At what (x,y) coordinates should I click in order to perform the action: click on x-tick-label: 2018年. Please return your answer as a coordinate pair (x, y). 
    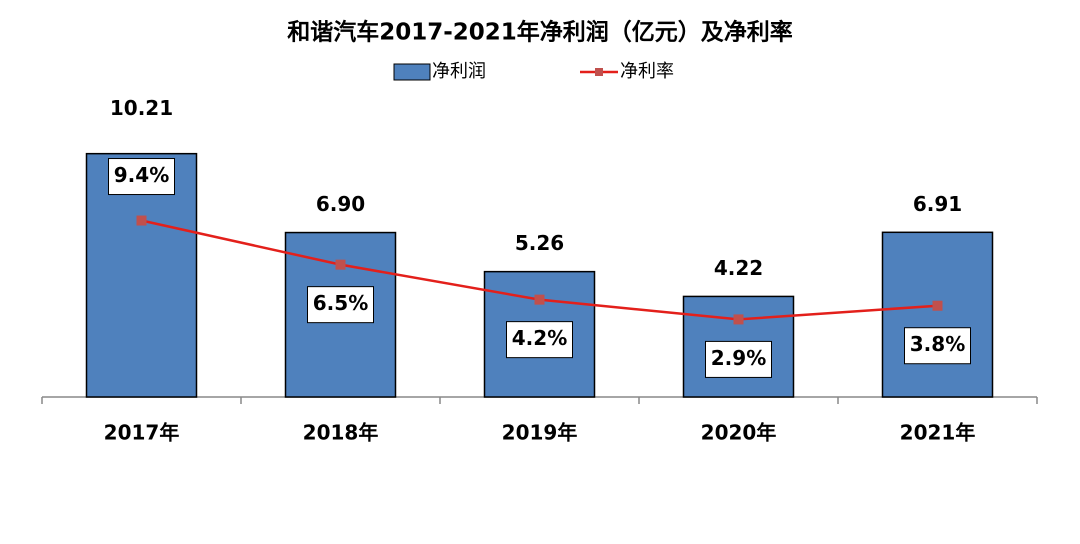
    Looking at the image, I should click on (341, 433).